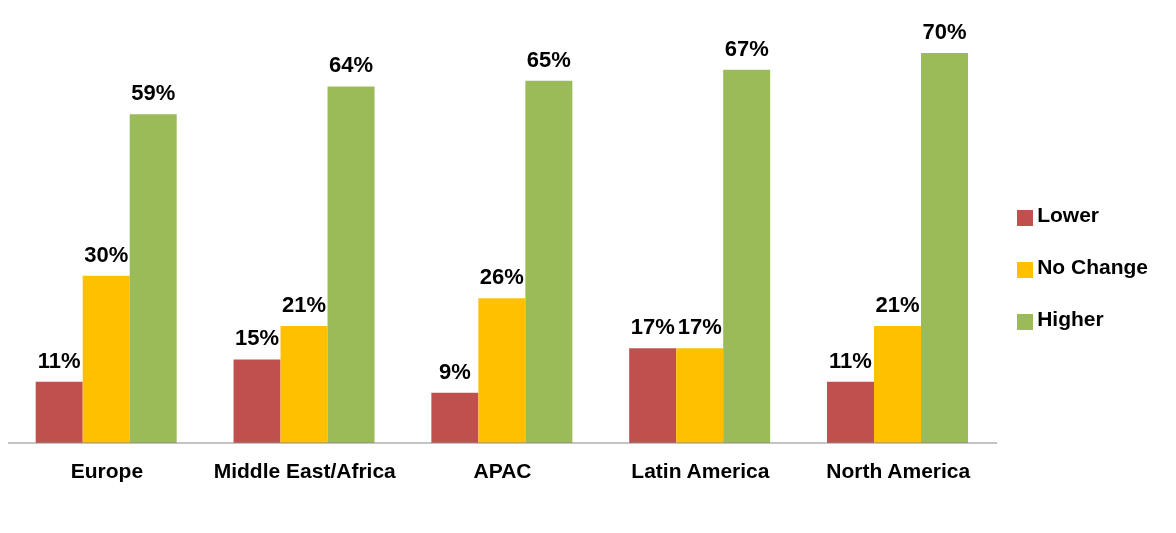 The image size is (1176, 533). I want to click on data-label: 9%, so click(454, 371).